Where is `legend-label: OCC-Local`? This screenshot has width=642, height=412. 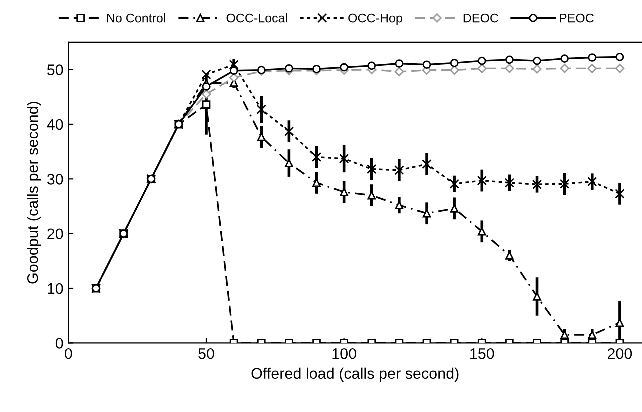
legend-label: OCC-Local is located at coordinates (257, 18).